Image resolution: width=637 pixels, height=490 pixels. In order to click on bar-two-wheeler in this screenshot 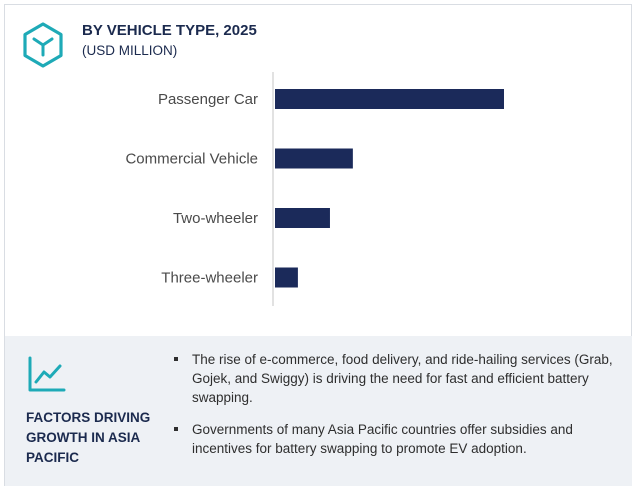, I will do `click(302, 218)`.